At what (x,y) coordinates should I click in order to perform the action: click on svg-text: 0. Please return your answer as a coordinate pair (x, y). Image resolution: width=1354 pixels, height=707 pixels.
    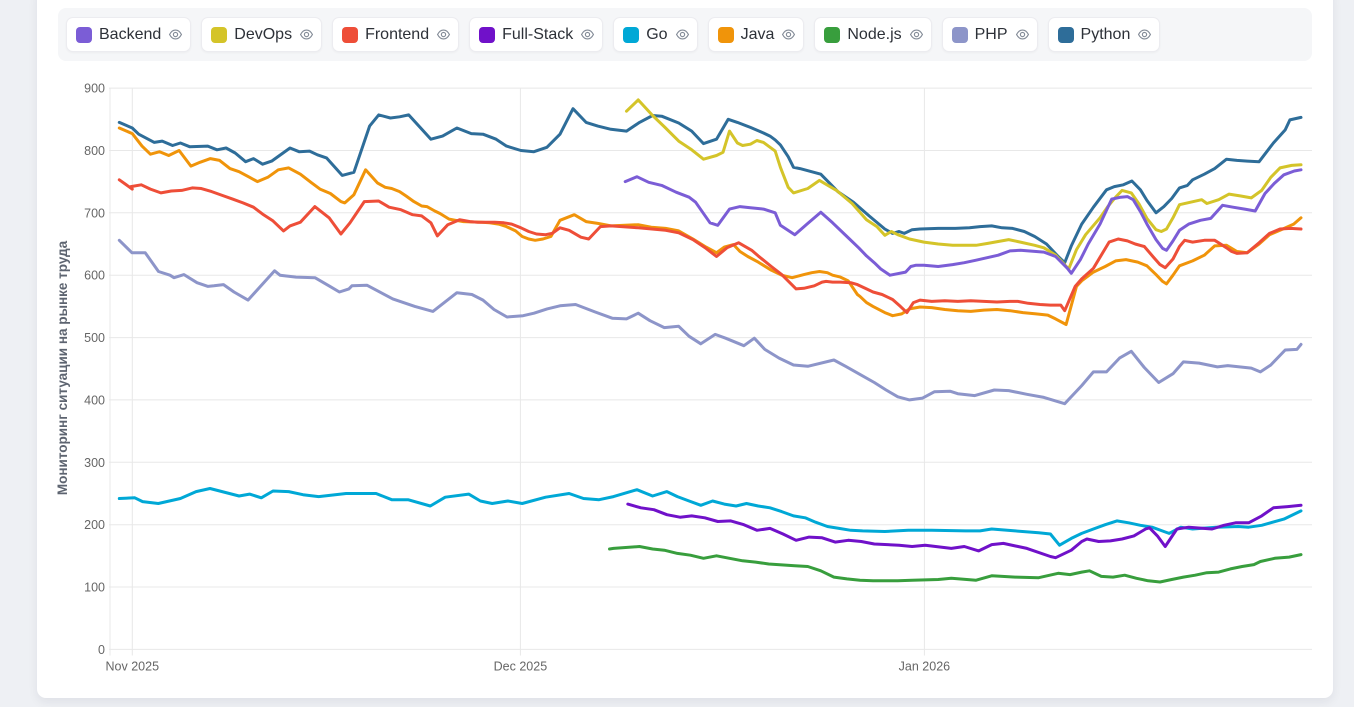
    Looking at the image, I should click on (101, 650).